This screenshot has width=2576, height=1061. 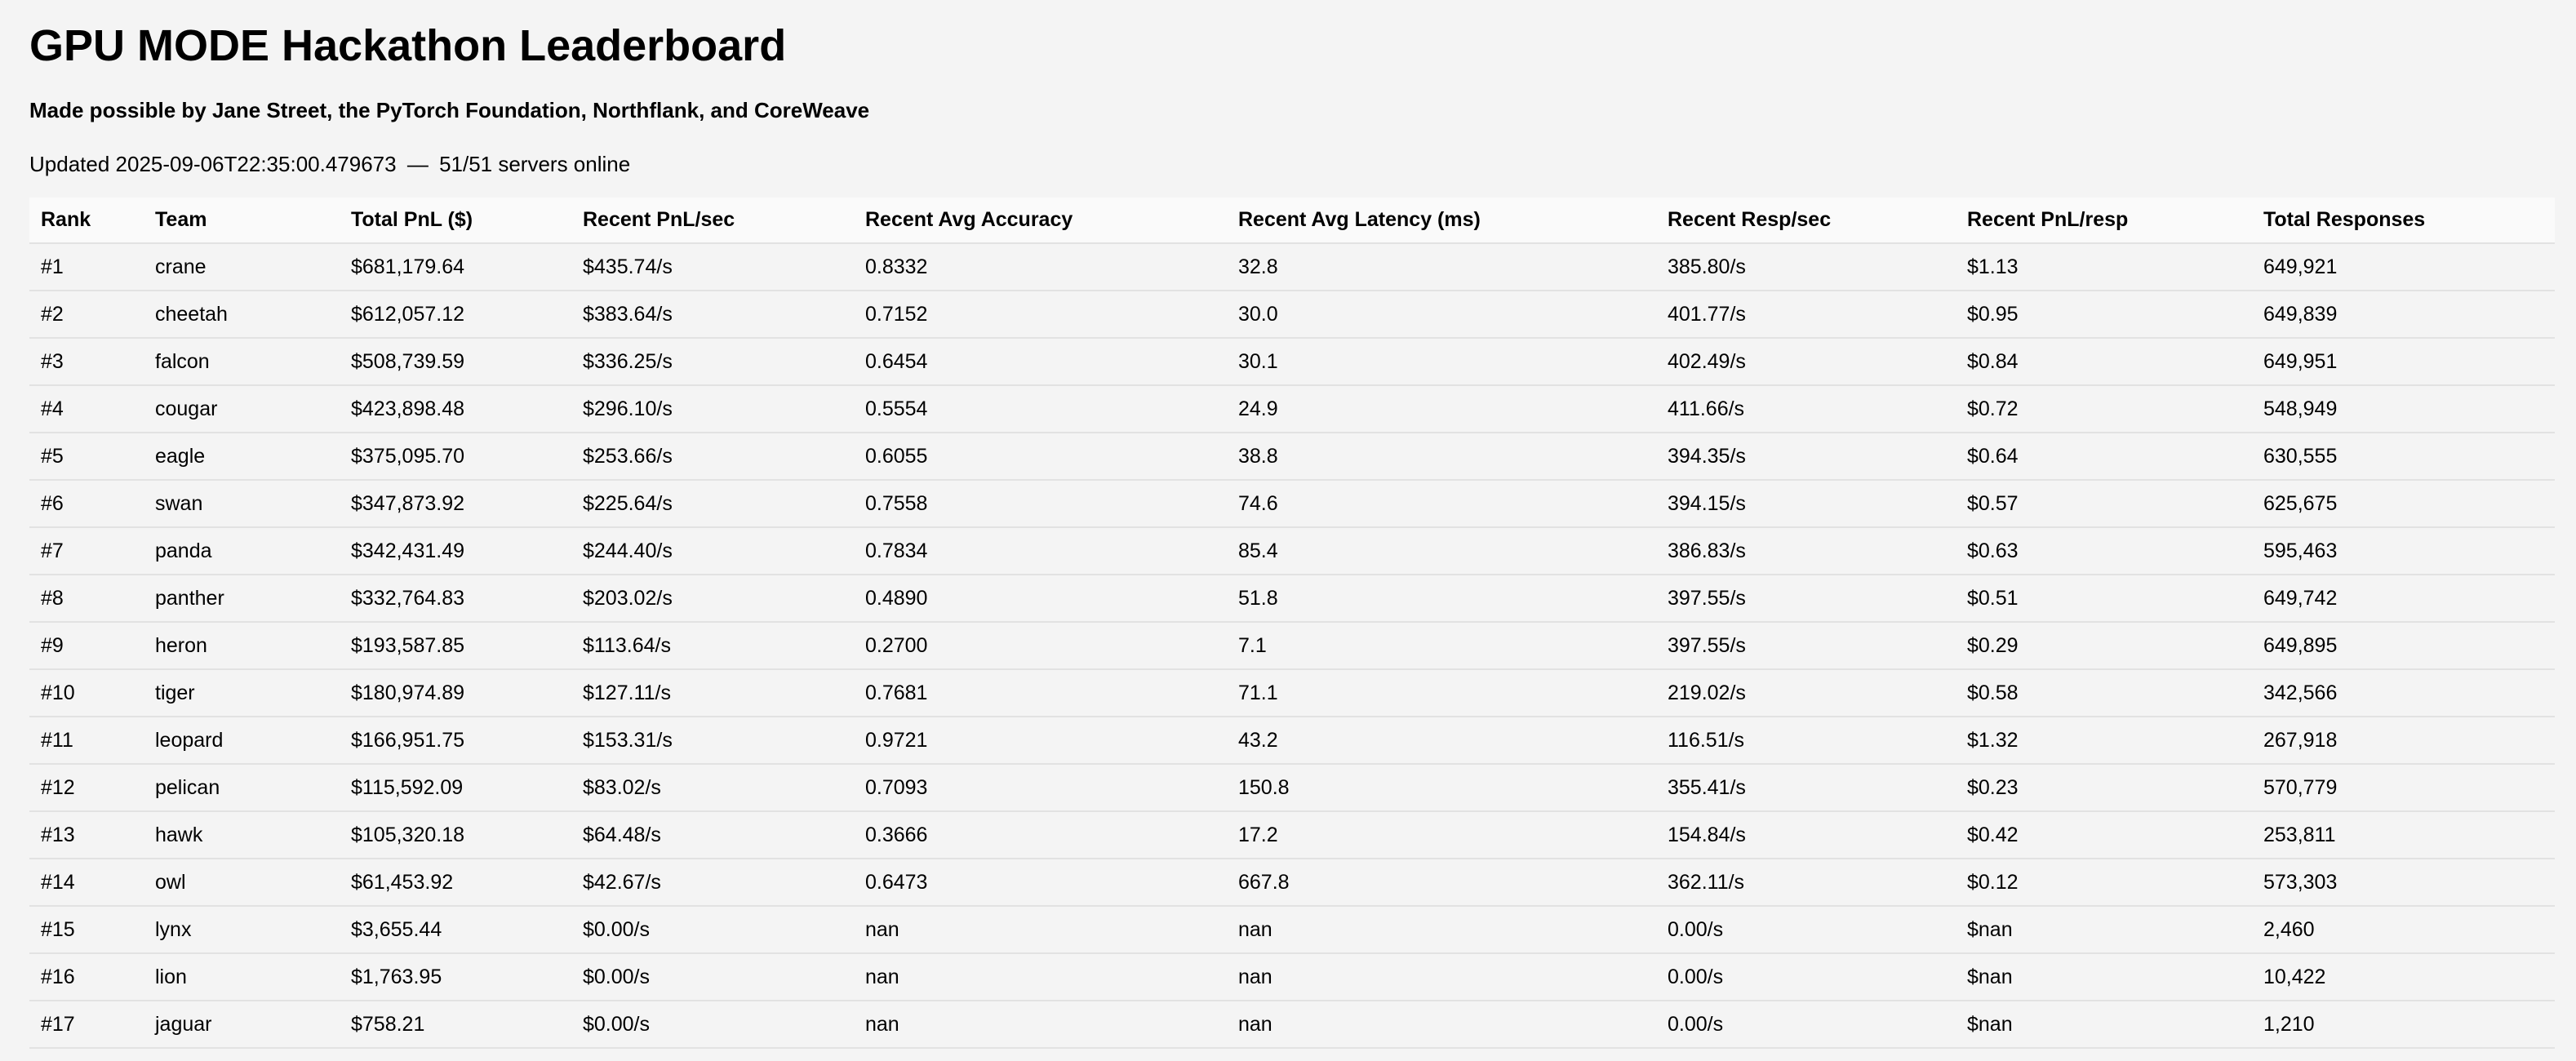 I want to click on total-pnl-cell: $681,179.64, so click(x=455, y=267).